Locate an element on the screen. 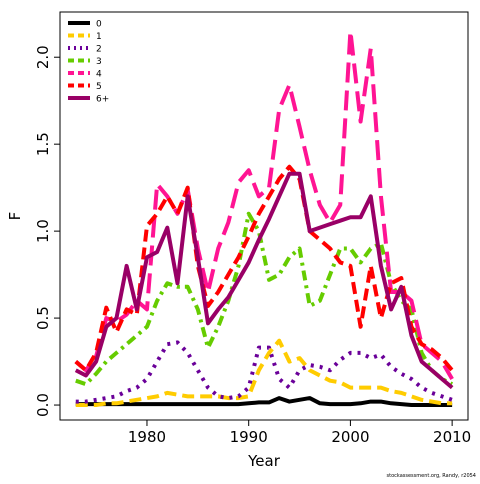  x-tick-label: 2010 is located at coordinates (452, 437).